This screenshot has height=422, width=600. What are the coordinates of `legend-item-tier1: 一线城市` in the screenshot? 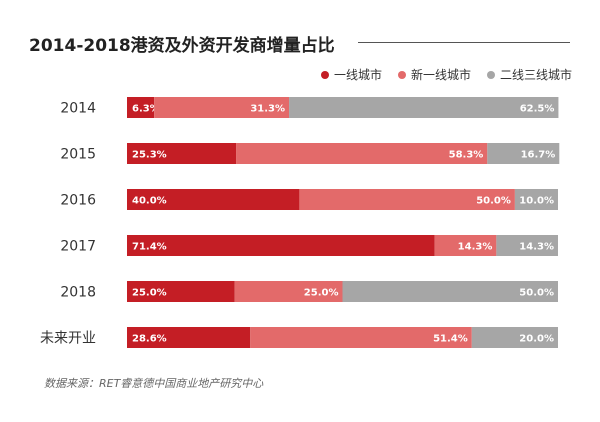 It's located at (351, 74).